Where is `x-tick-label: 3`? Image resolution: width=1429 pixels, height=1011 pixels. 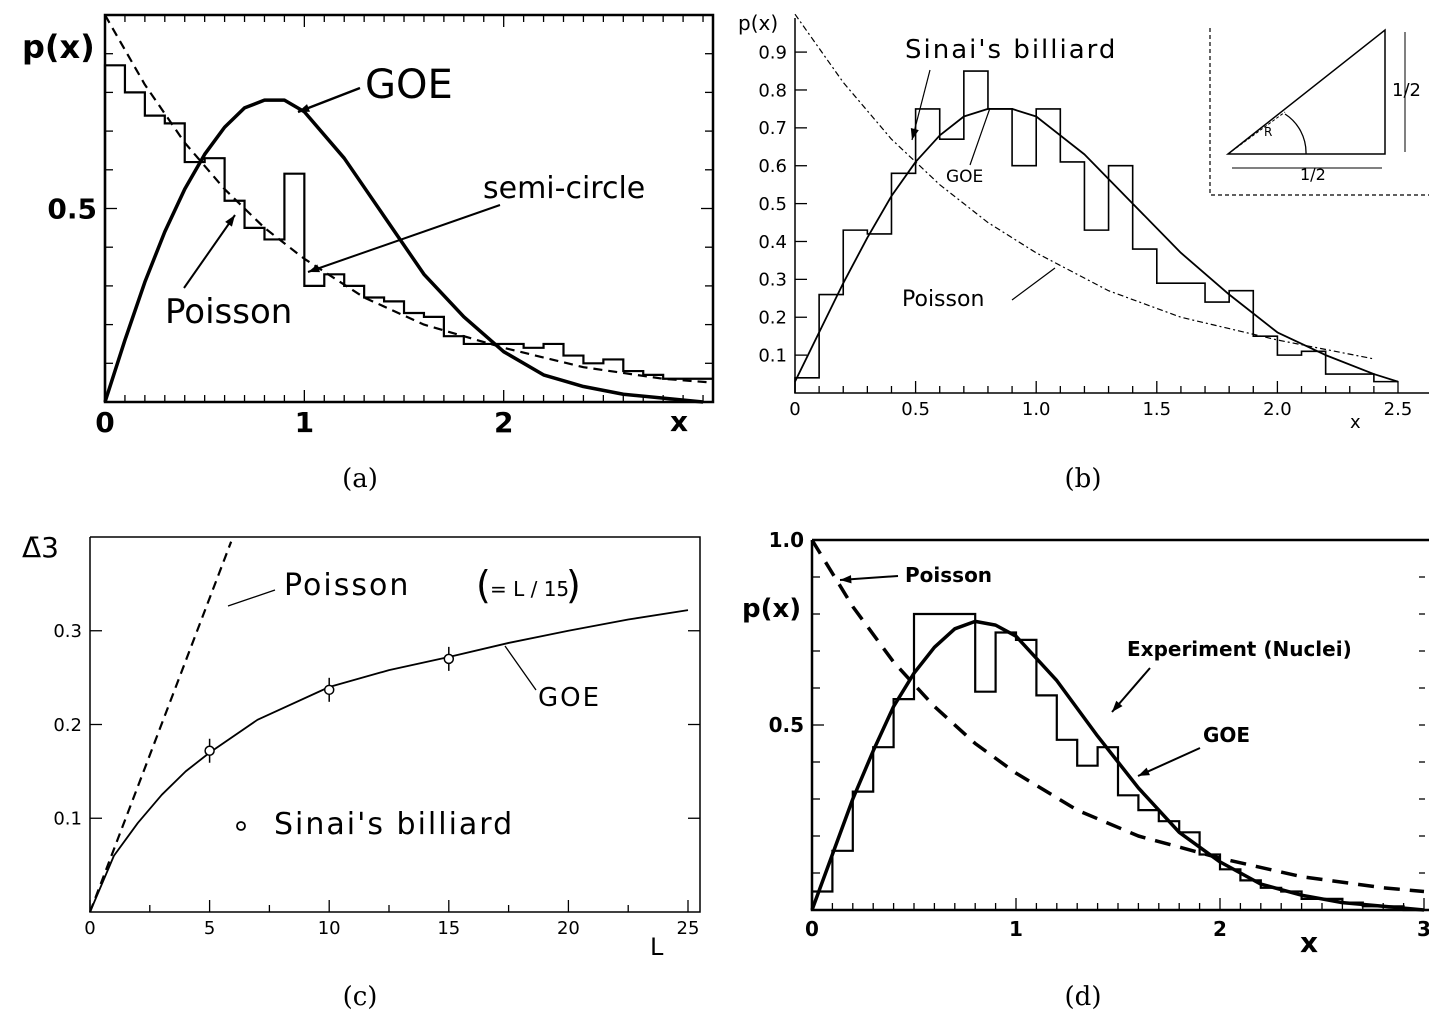 x-tick-label: 3 is located at coordinates (1423, 929).